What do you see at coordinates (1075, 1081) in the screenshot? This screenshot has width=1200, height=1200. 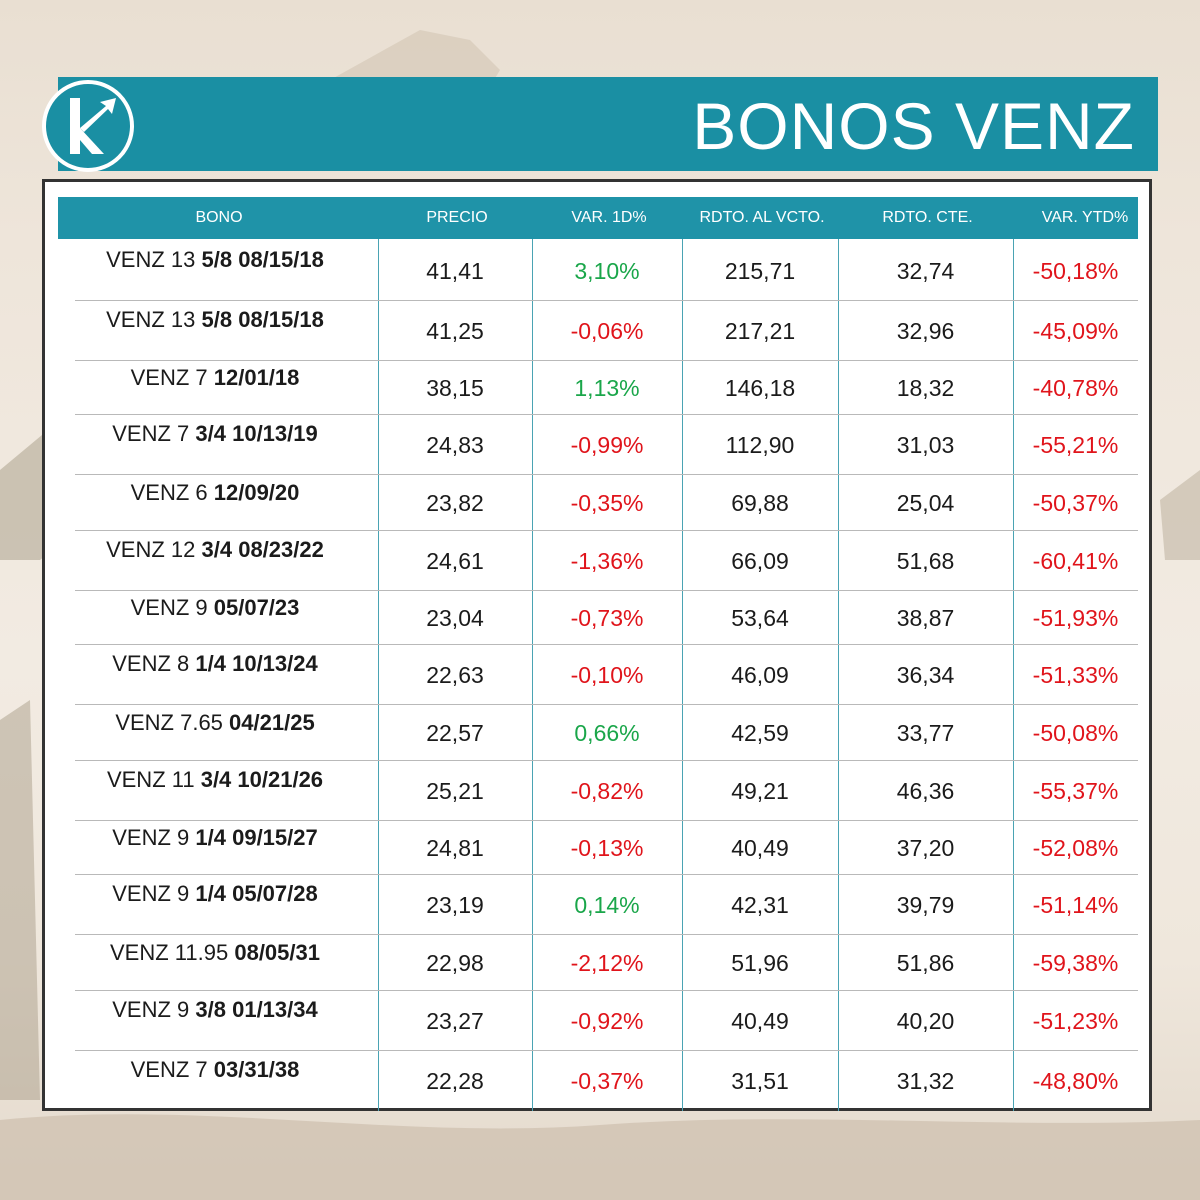 I see `var-ytd-cell: -48,80%` at bounding box center [1075, 1081].